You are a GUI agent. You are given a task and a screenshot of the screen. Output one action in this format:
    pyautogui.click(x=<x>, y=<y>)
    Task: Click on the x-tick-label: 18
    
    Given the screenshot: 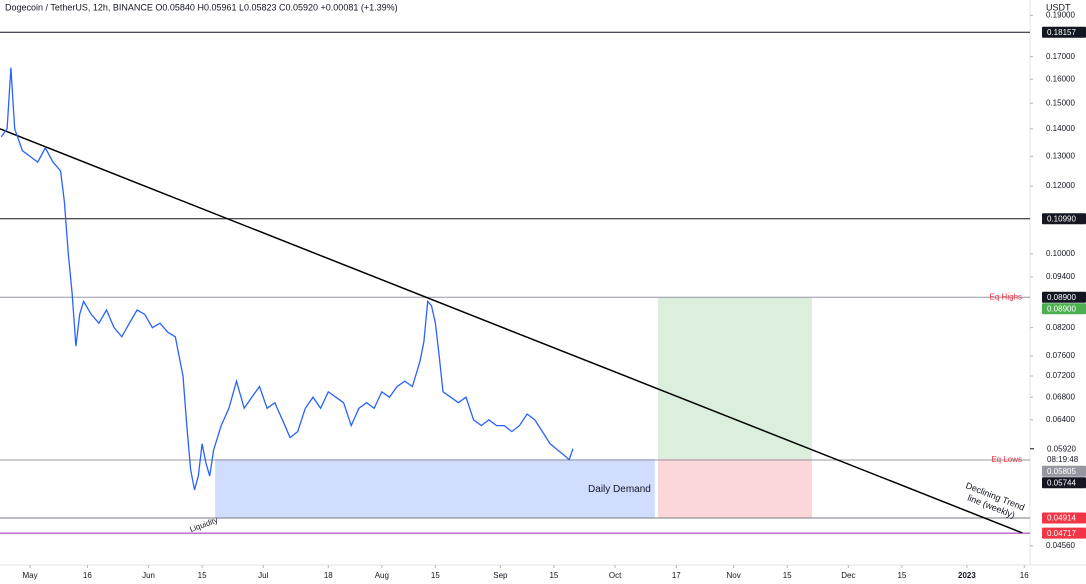 What is the action you would take?
    pyautogui.click(x=328, y=575)
    